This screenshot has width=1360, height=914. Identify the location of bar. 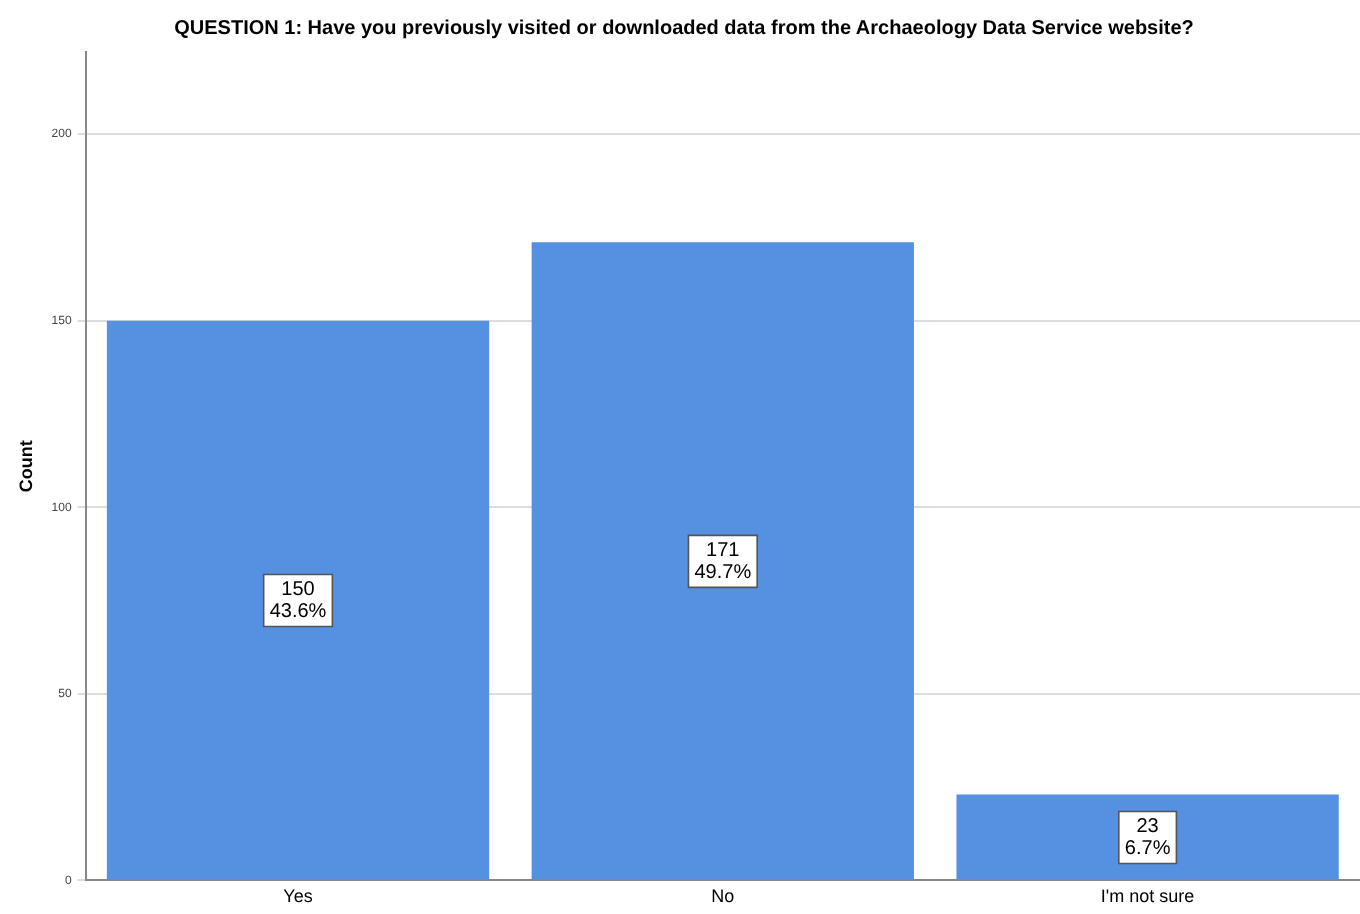
(1147, 837).